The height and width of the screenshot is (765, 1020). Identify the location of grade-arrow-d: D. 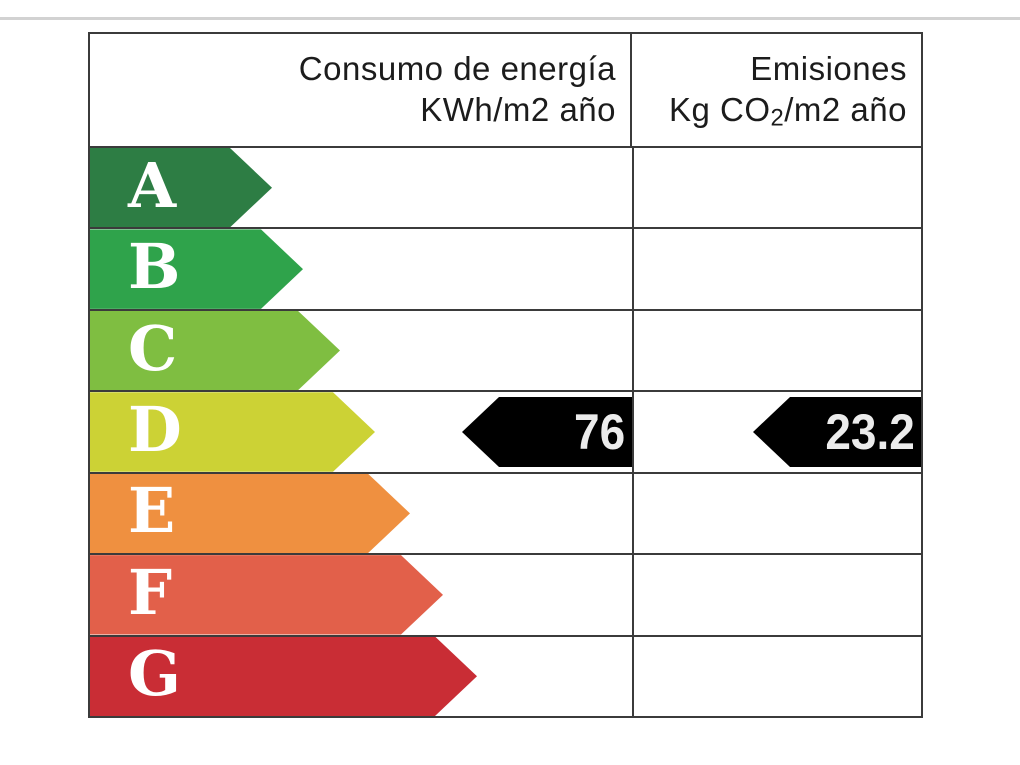
(232, 431).